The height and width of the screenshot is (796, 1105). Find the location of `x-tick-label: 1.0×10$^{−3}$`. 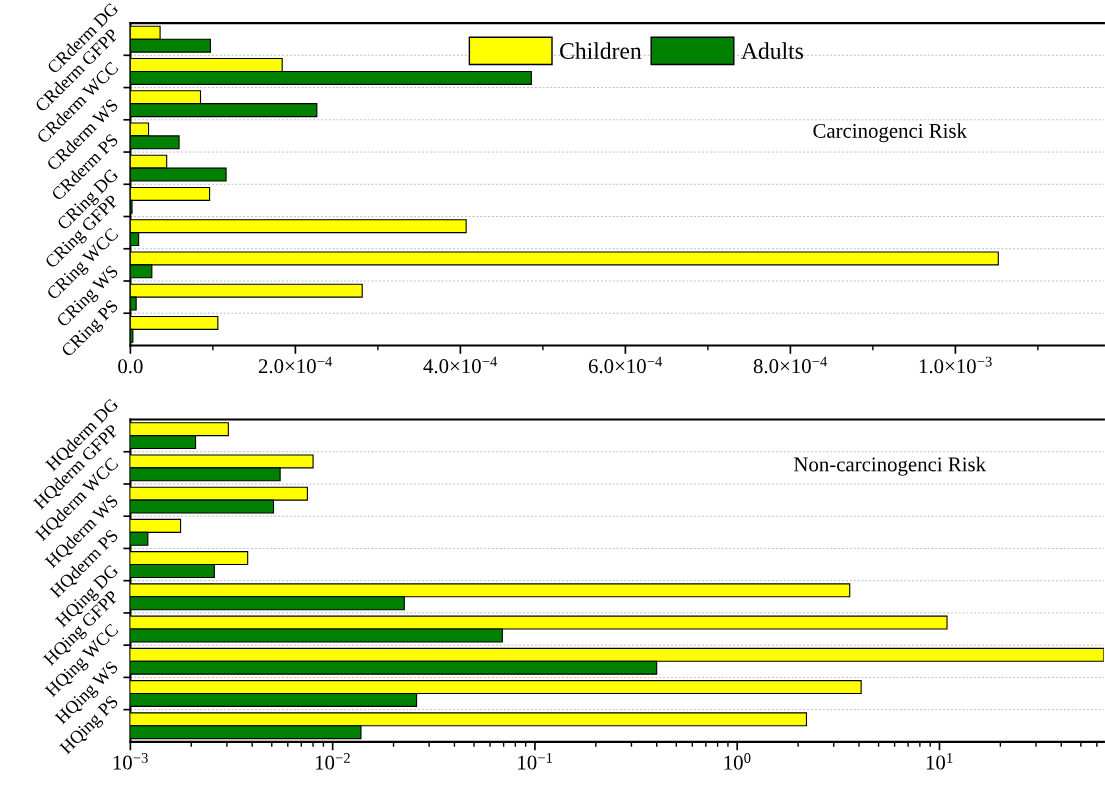

x-tick-label: 1.0×10$^{−3}$ is located at coordinates (955, 365).